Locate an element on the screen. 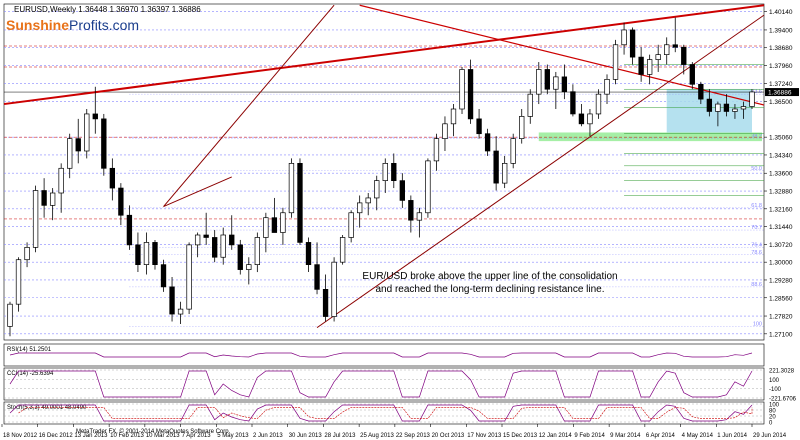 The height and width of the screenshot is (440, 800). indicator-level-label: 0 is located at coordinates (771, 424).